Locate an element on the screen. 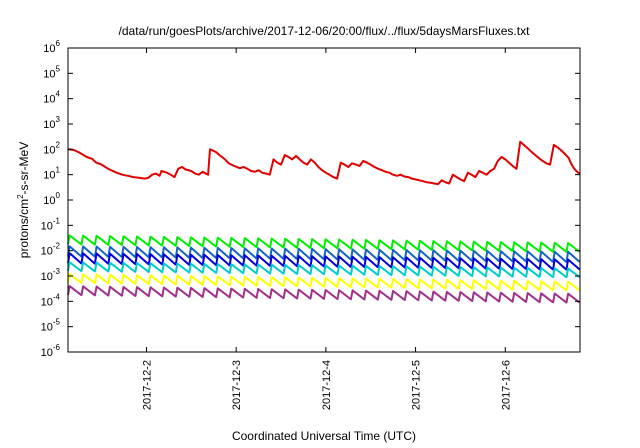 The width and height of the screenshot is (640, 448). y-tick-label: 10⁻¹ is located at coordinates (51, 224).